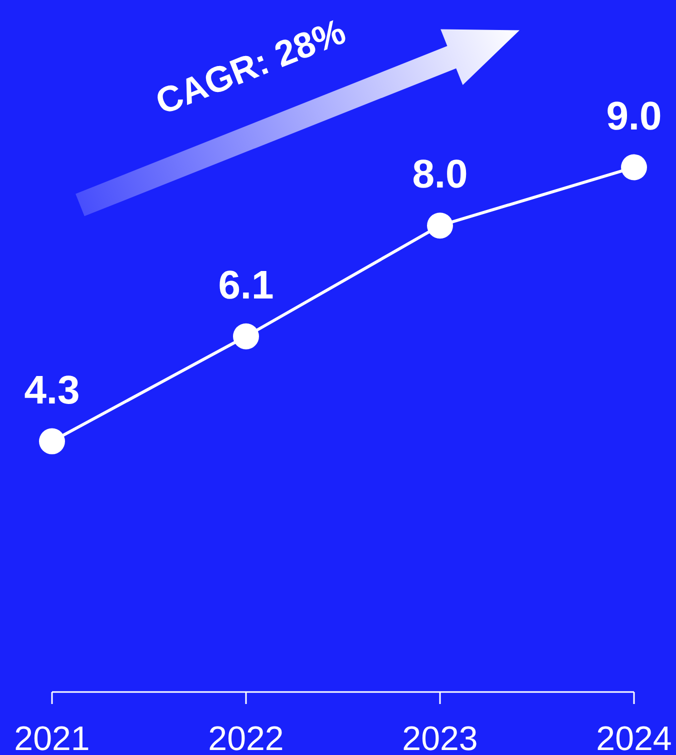 The height and width of the screenshot is (755, 676). Describe the element at coordinates (440, 174) in the screenshot. I see `data-label: 8.0` at that location.